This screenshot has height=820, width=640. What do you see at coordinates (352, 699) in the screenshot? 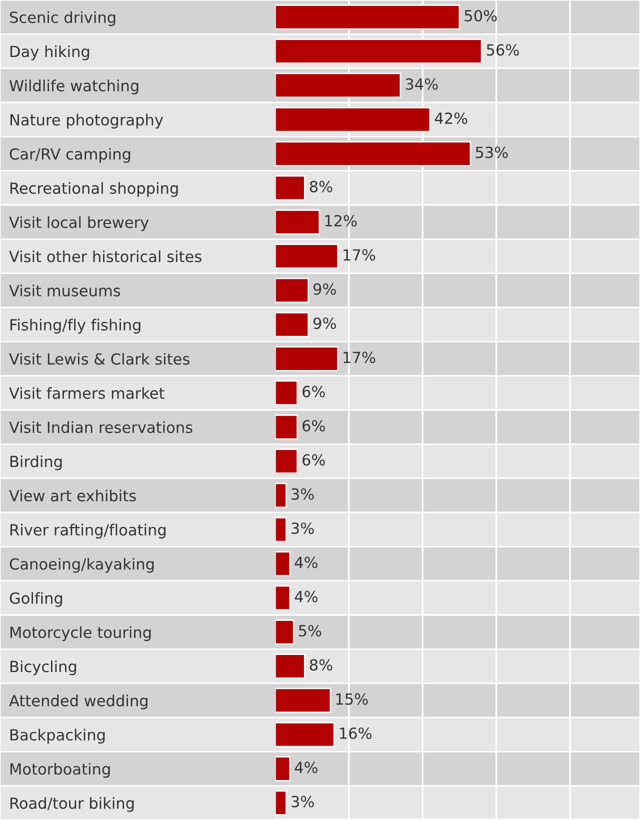
I see `data-label: 15%` at bounding box center [352, 699].